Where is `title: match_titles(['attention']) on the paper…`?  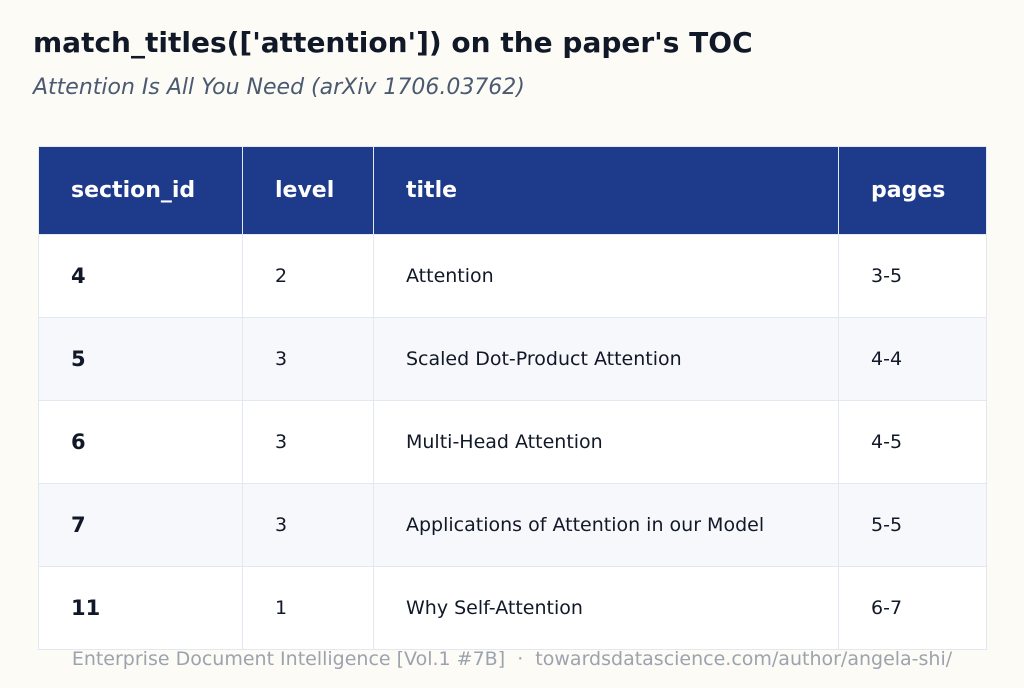 title: match_titles(['attention']) on the paper… is located at coordinates (393, 42).